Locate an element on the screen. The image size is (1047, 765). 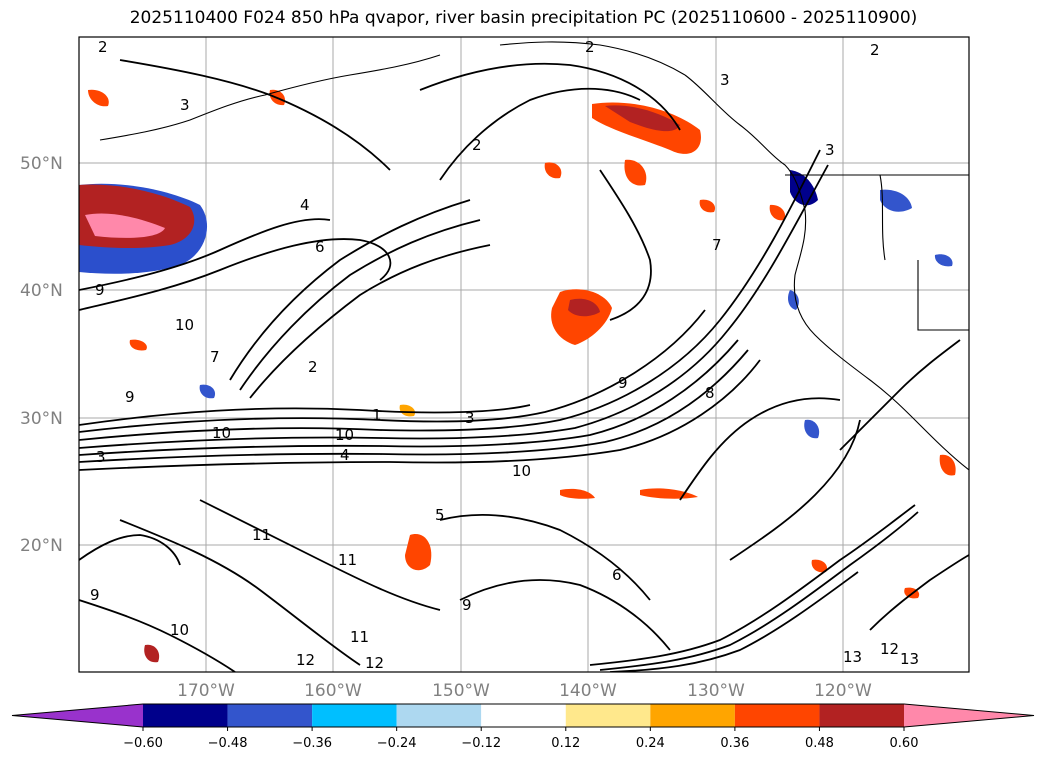
lat-tick-label: 40°N is located at coordinates (41, 291).